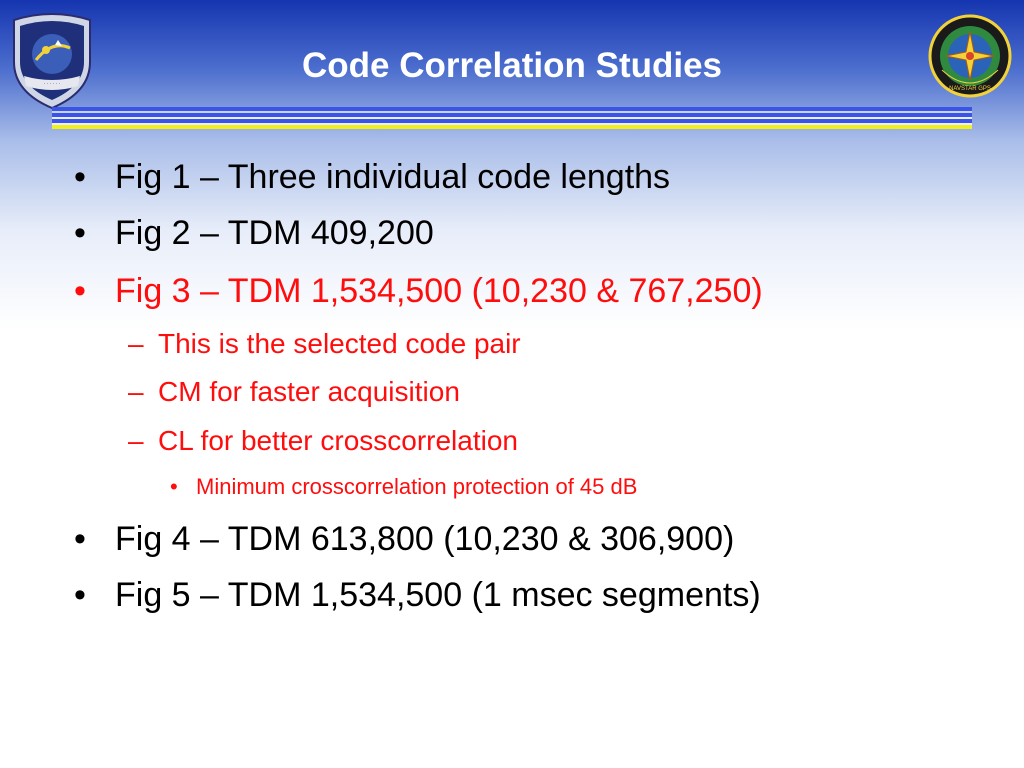 The image size is (1024, 768). Describe the element at coordinates (393, 177) in the screenshot. I see `bullet-text: Fig 1 – Three individual code lengths` at that location.